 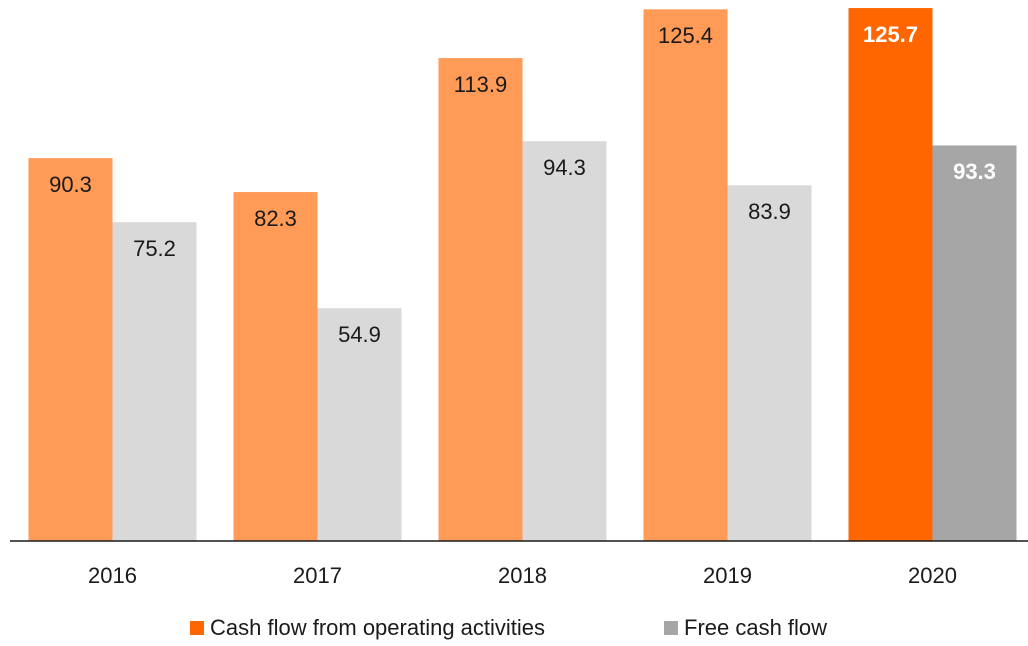 What do you see at coordinates (154, 248) in the screenshot?
I see `data-label: 75.2` at bounding box center [154, 248].